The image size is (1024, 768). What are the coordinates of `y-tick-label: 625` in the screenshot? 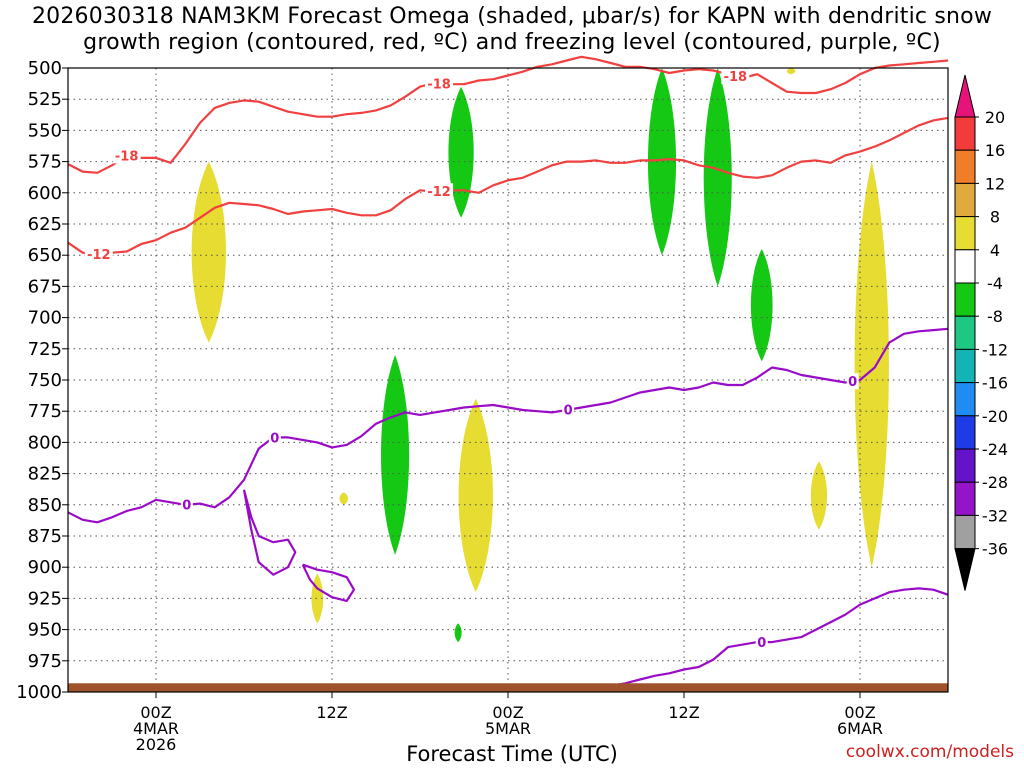 It's located at (45, 224).